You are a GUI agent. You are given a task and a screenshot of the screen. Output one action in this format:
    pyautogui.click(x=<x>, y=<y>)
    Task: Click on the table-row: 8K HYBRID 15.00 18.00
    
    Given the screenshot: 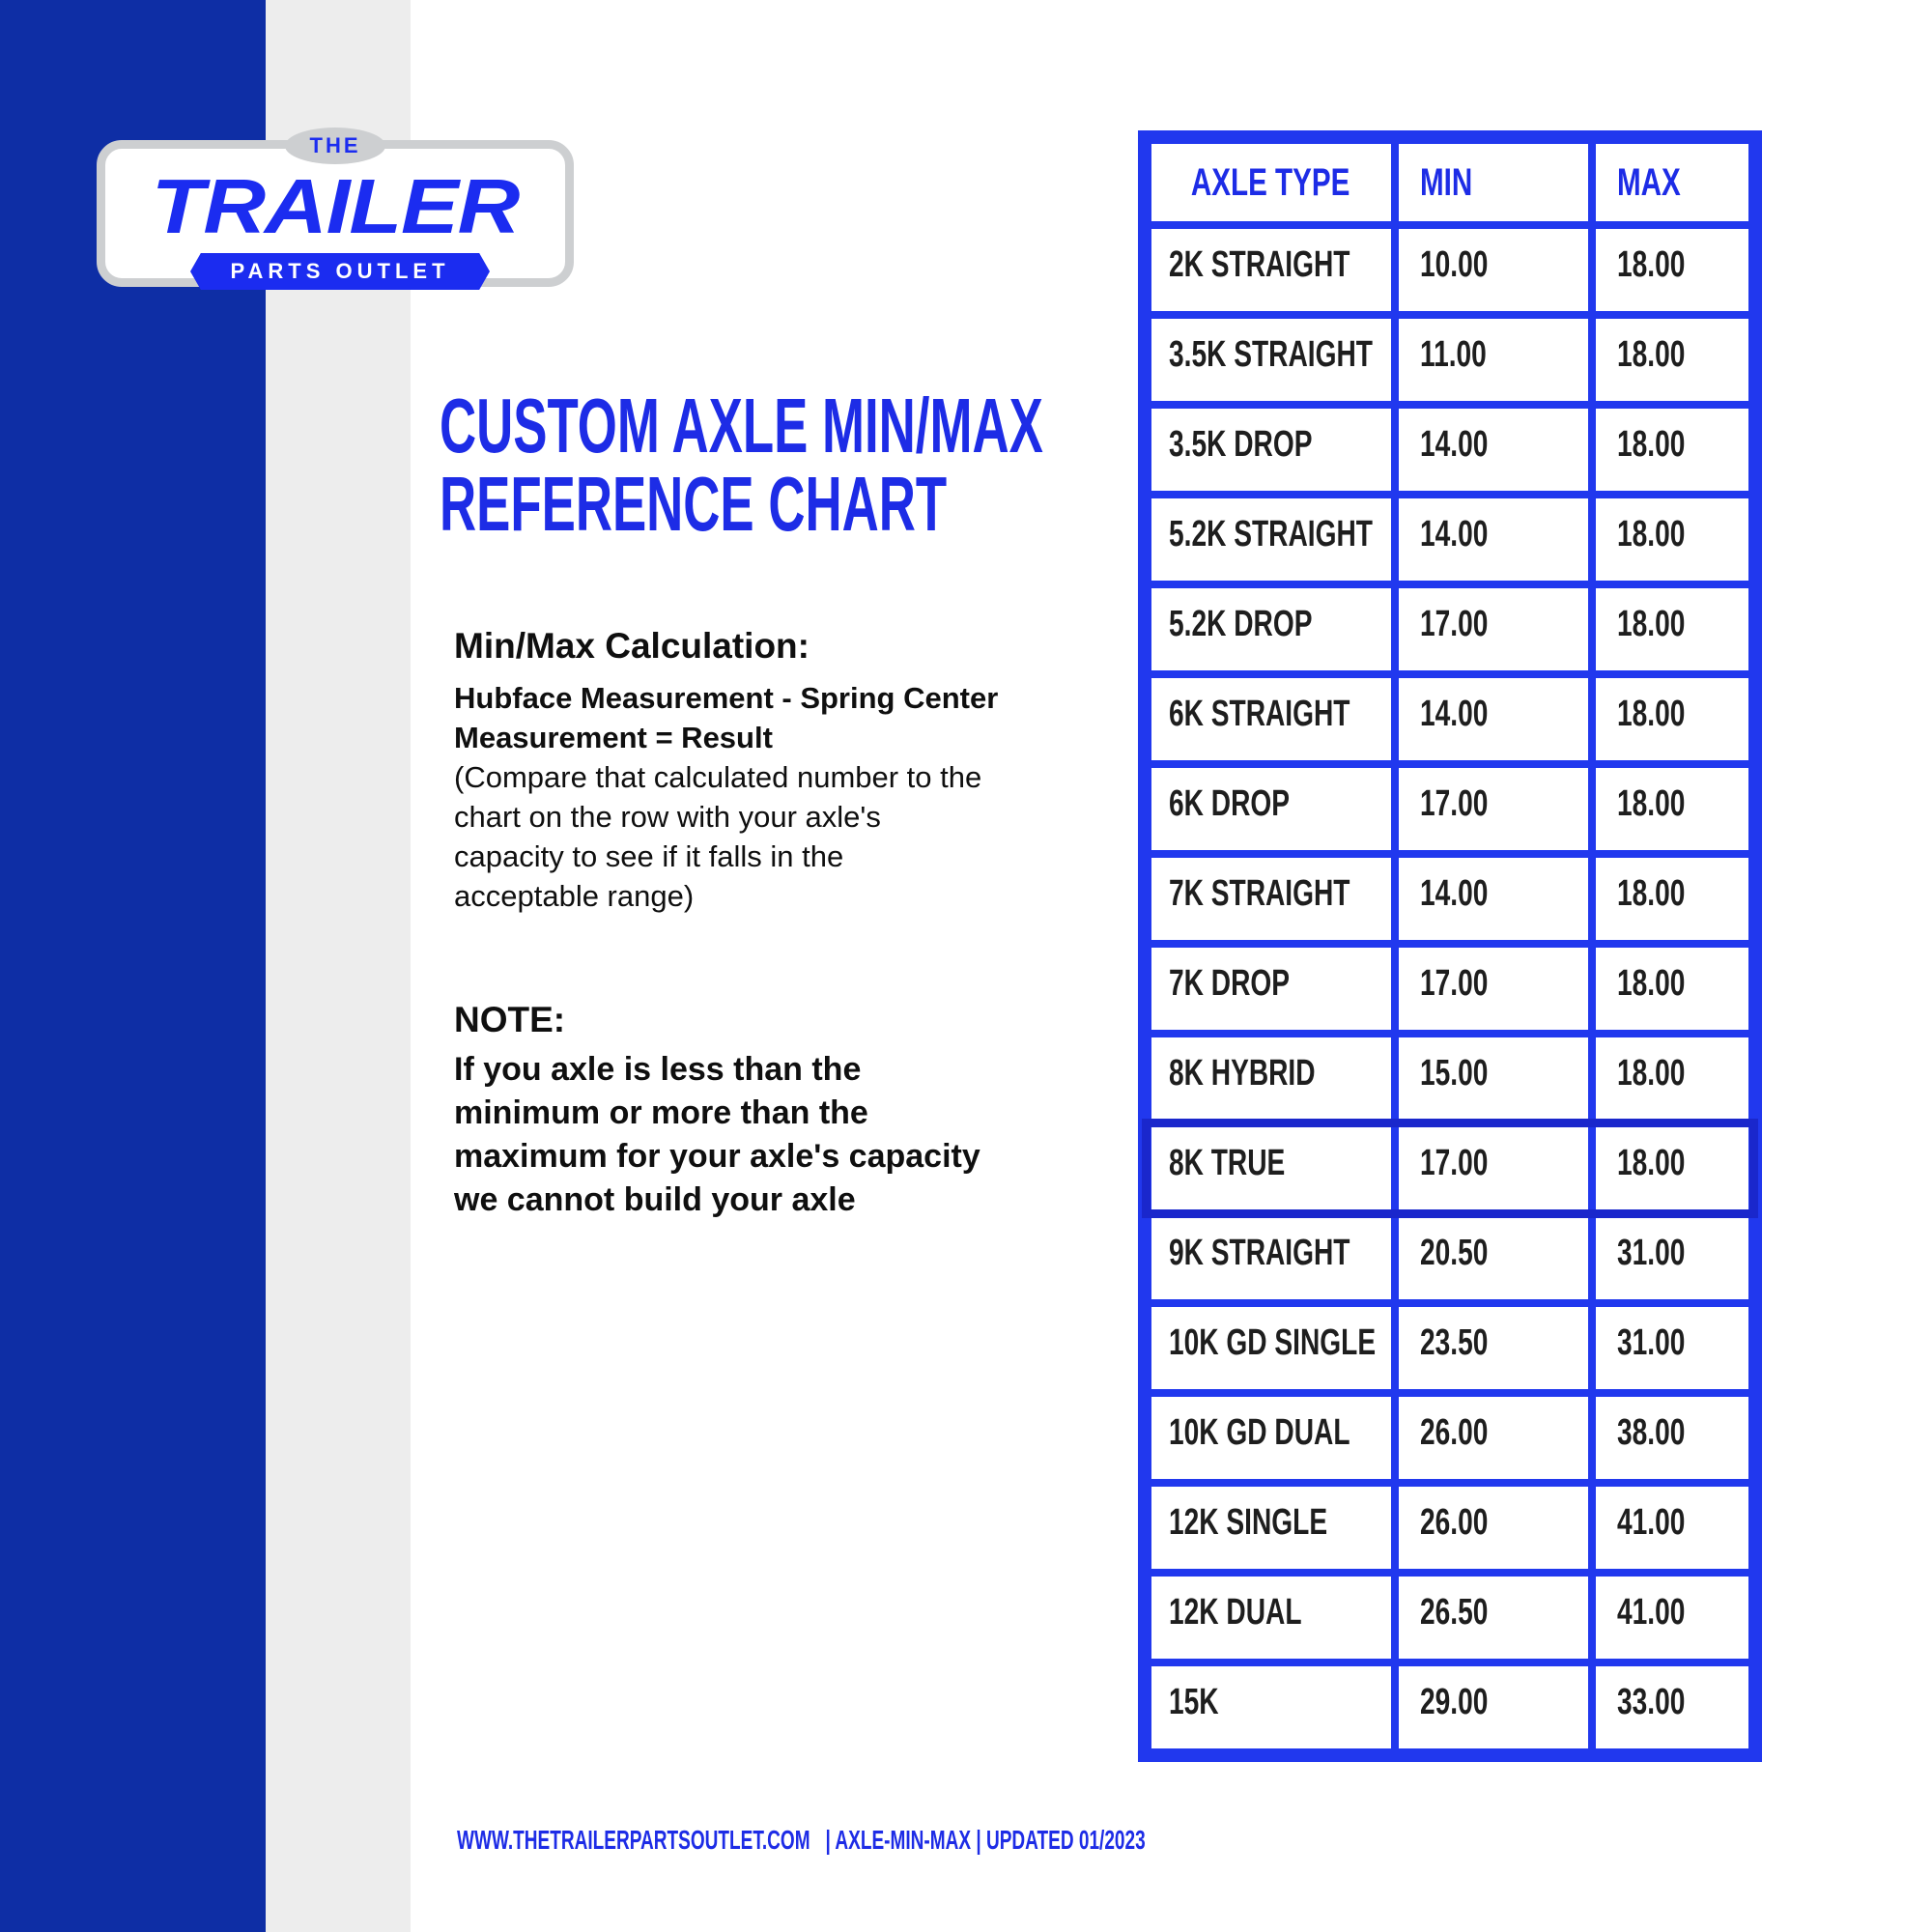 What is the action you would take?
    pyautogui.click(x=1449, y=1078)
    